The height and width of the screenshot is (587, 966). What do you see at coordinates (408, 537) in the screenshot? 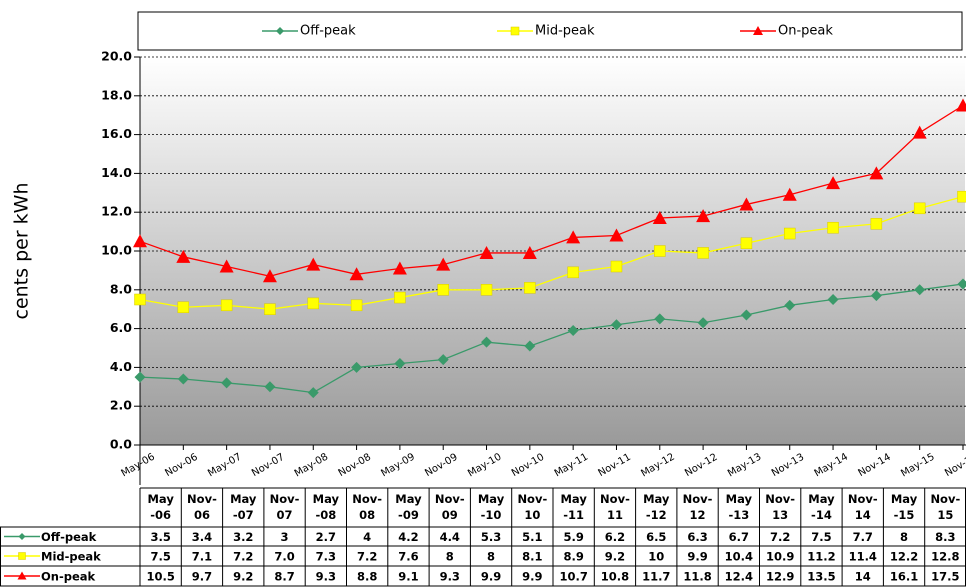
I see `table-cell: 4.2` at bounding box center [408, 537].